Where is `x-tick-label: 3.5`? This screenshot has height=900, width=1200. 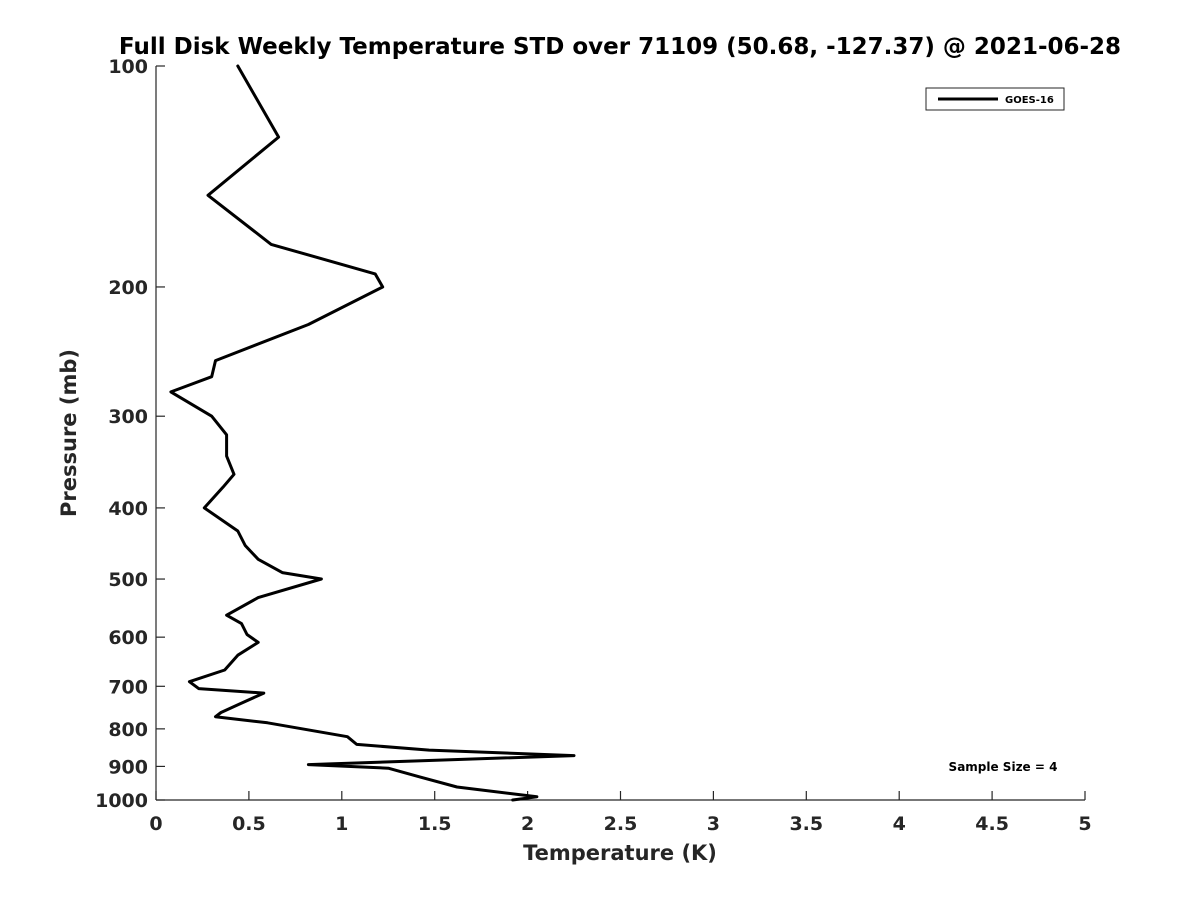 x-tick-label: 3.5 is located at coordinates (806, 824).